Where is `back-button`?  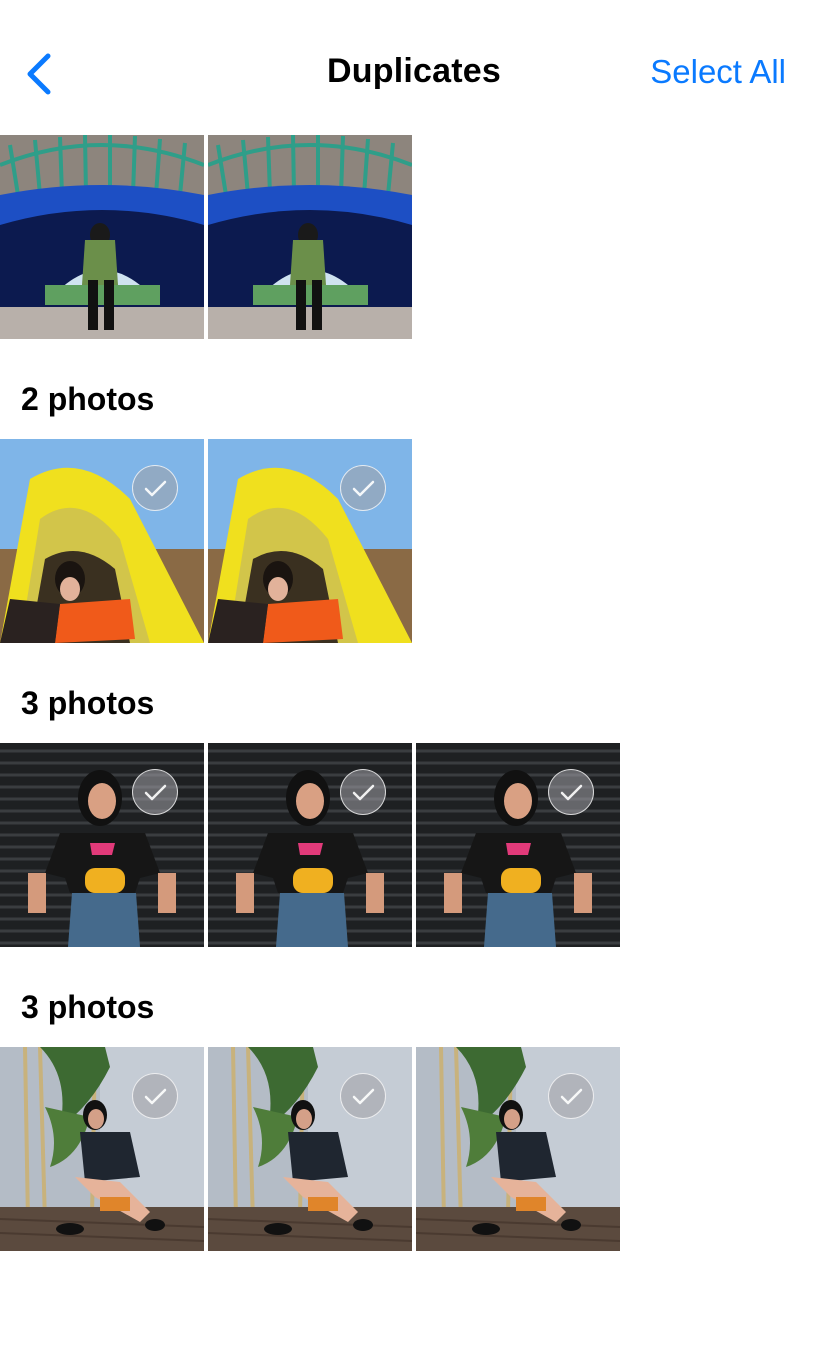
back-button is located at coordinates (40, 74).